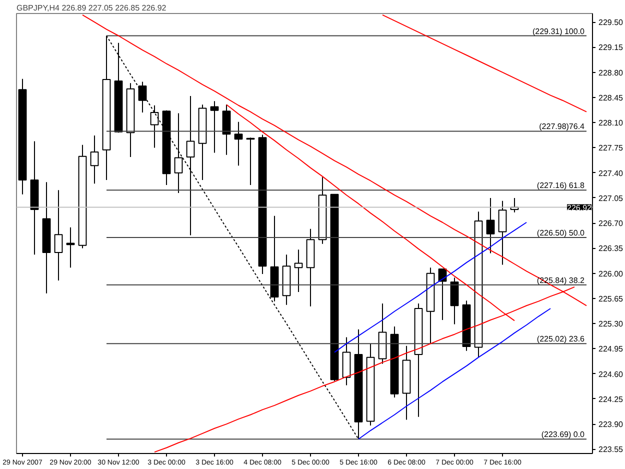 The image size is (625, 469). What do you see at coordinates (561, 185) in the screenshot?
I see `series-label: (227.16) 61.8` at bounding box center [561, 185].